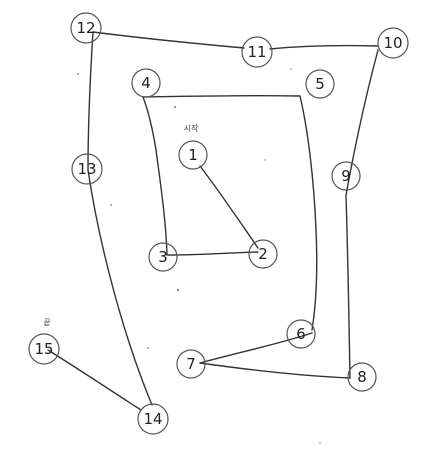 The width and height of the screenshot is (427, 463). I want to click on node-label: 14, so click(152, 419).